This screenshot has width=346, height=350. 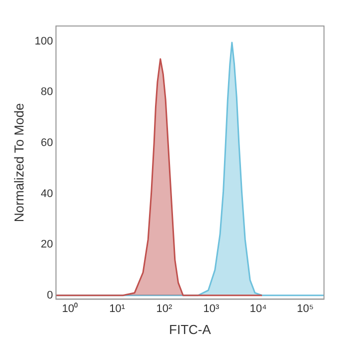 I want to click on y-axis-title: Normalized To Mode, so click(x=18, y=162).